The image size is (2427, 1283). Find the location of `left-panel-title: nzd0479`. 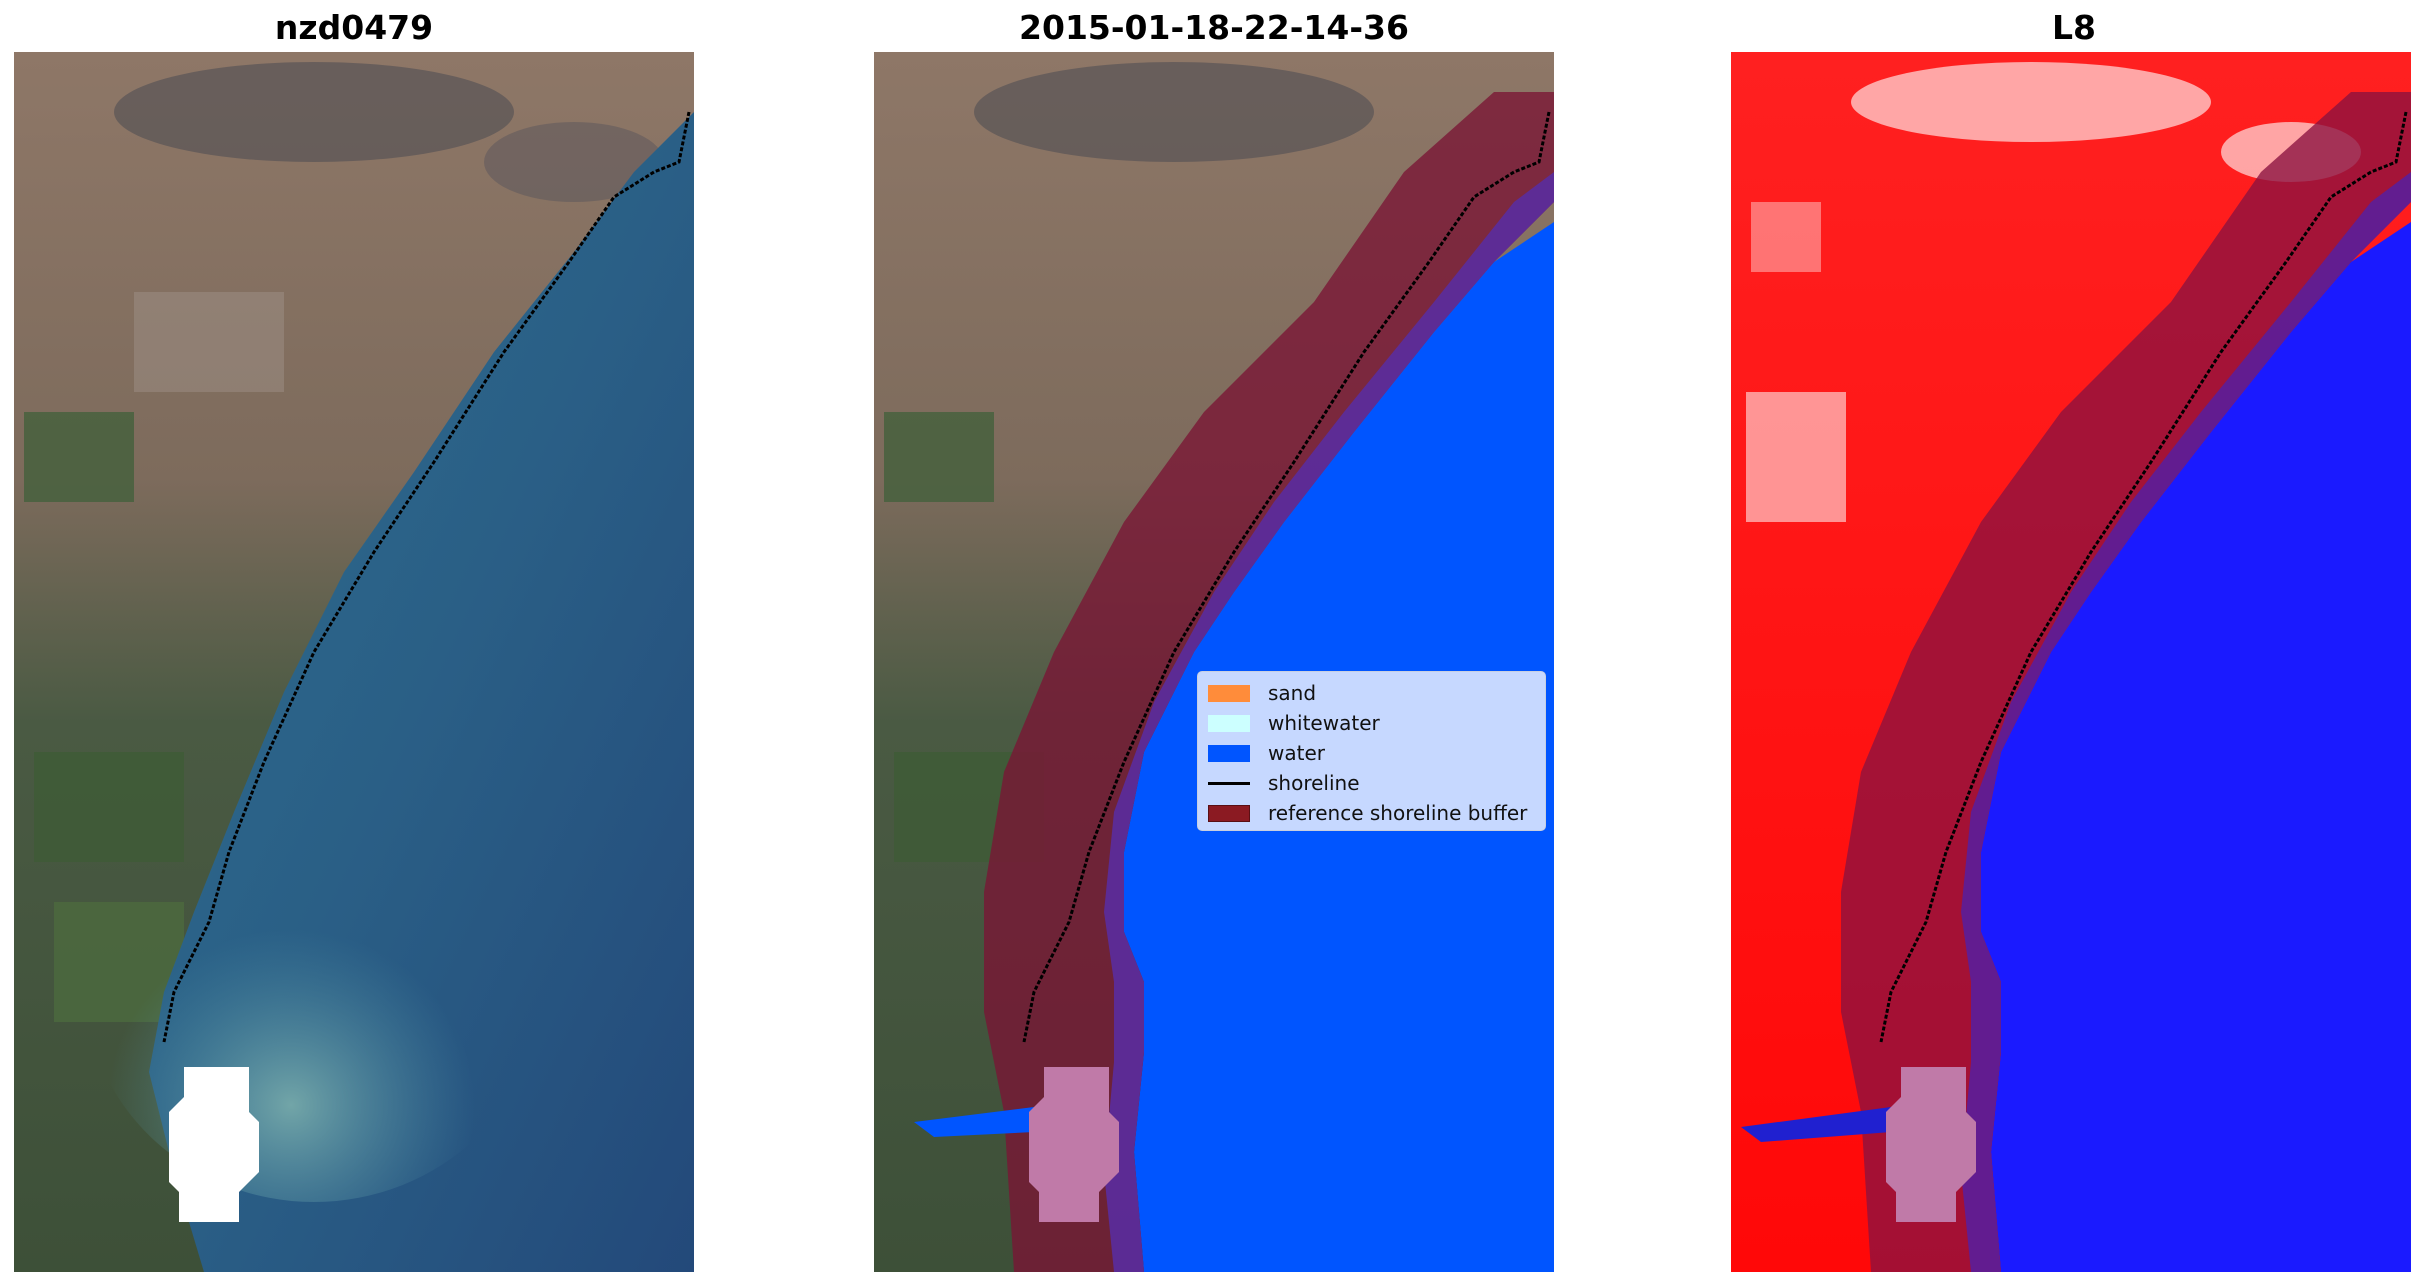

left-panel-title: nzd0479 is located at coordinates (354, 27).